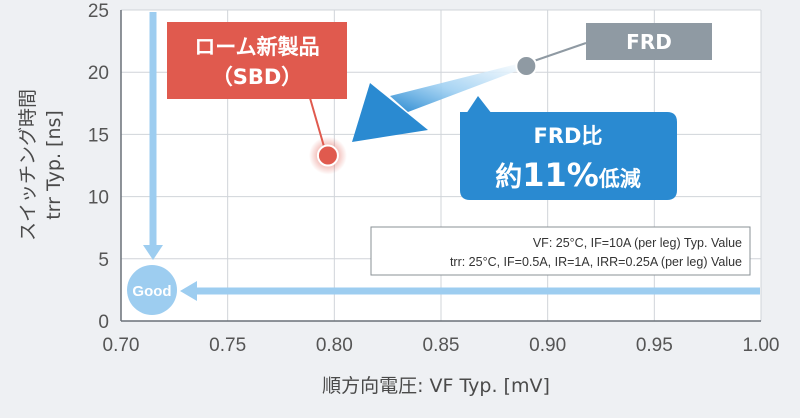  Describe the element at coordinates (98, 198) in the screenshot. I see `y-tick-label: 10` at that location.